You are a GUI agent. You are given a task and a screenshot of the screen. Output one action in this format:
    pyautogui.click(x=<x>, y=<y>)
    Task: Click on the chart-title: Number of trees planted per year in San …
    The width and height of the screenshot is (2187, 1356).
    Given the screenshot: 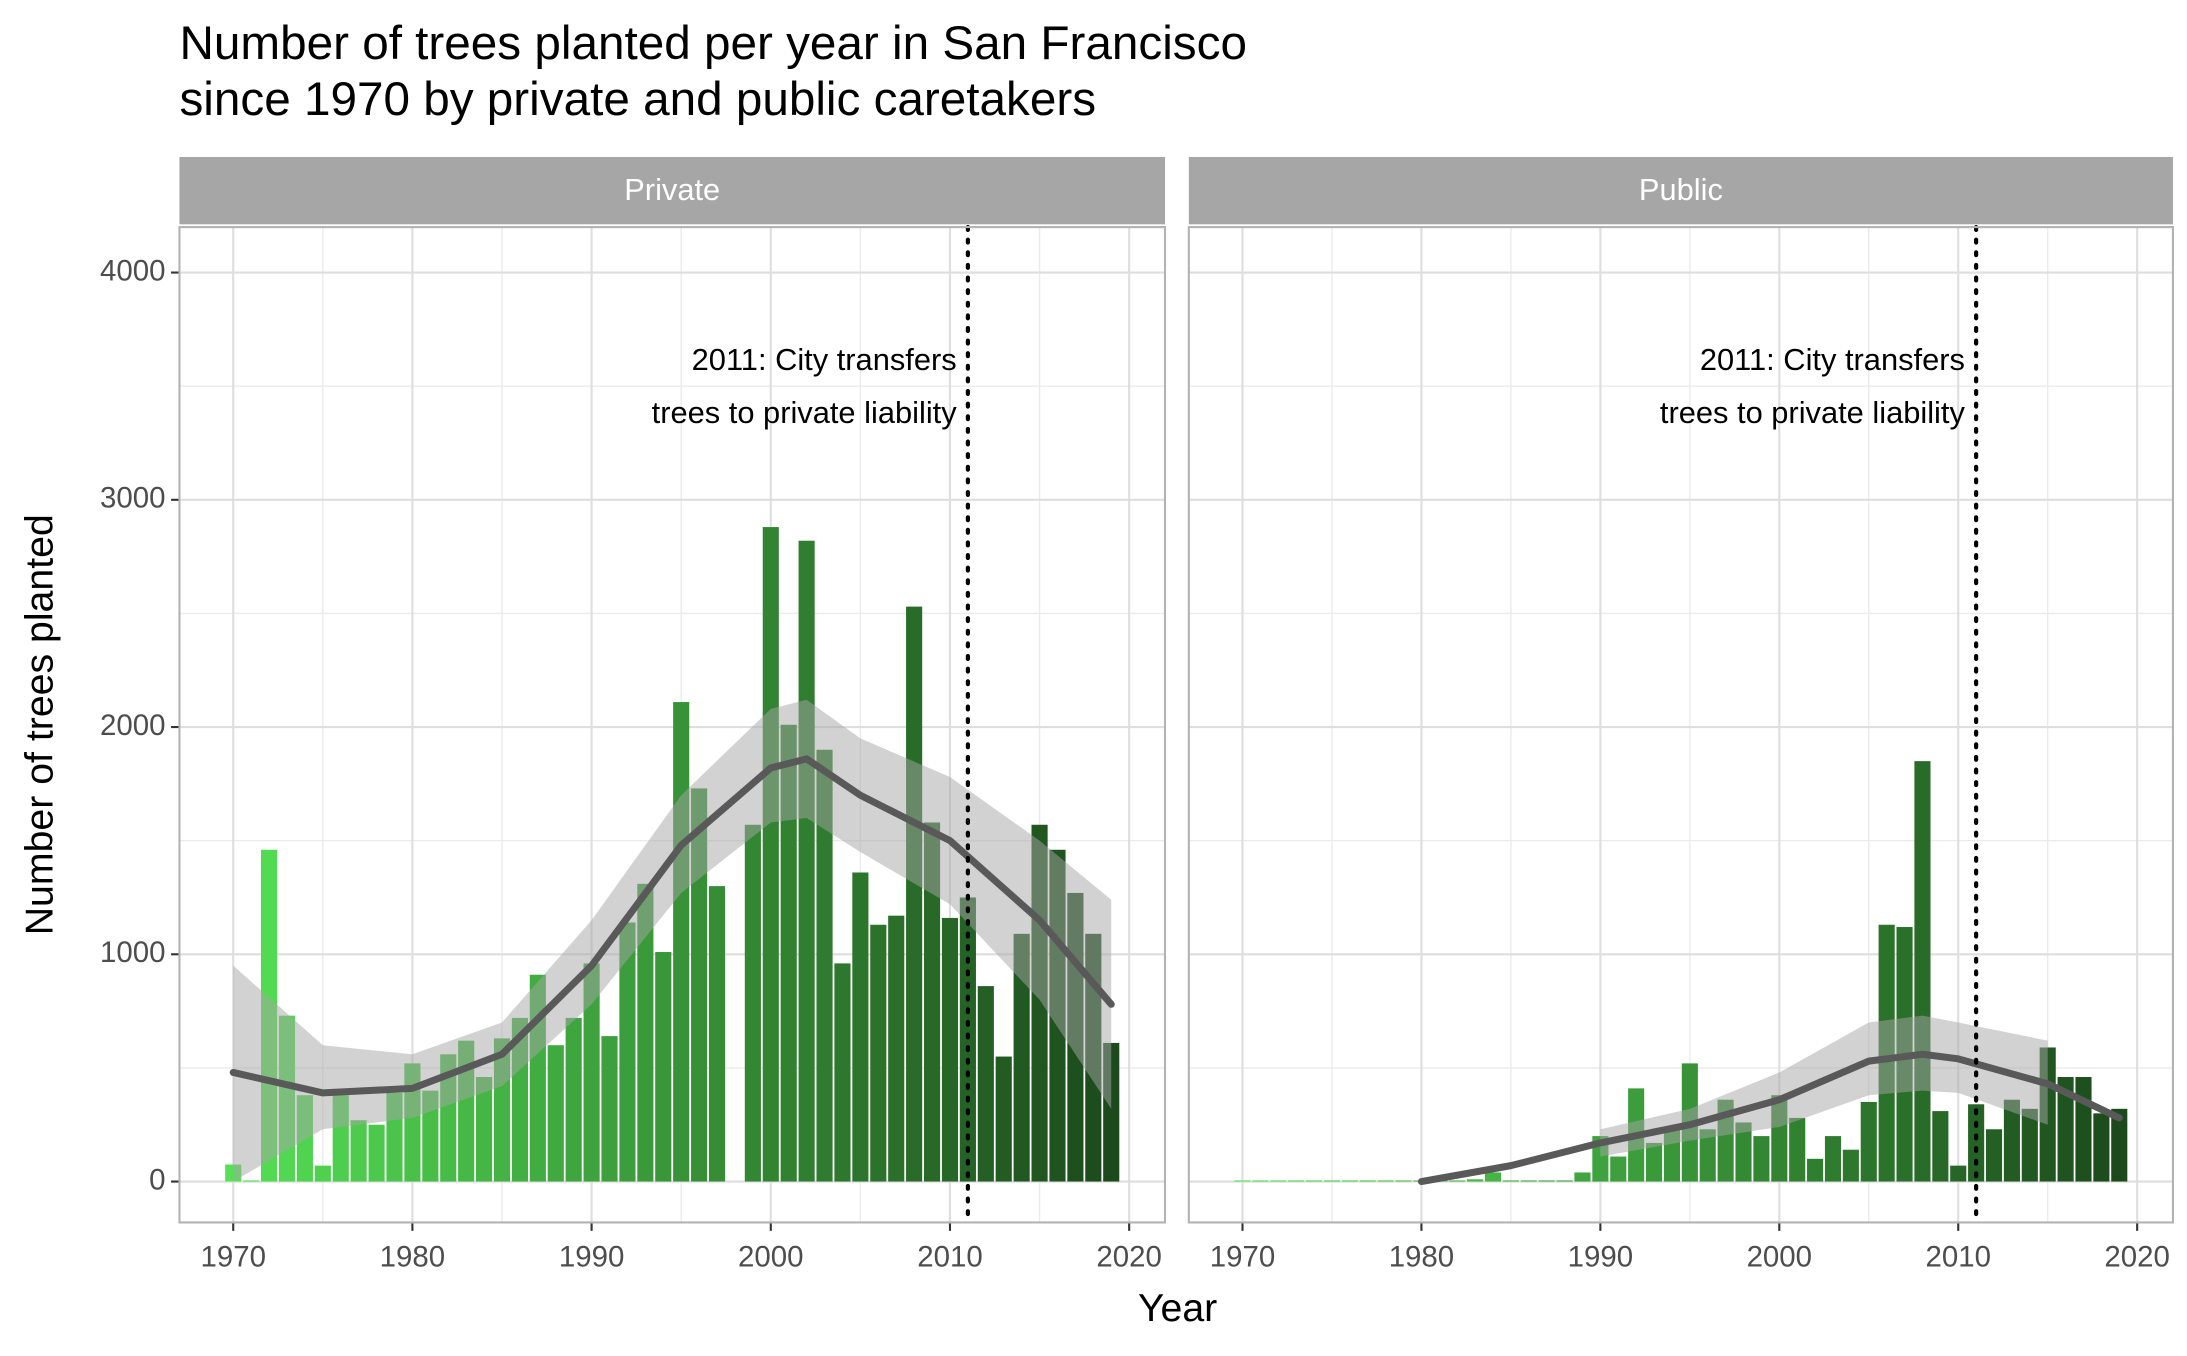 What is the action you would take?
    pyautogui.click(x=713, y=43)
    